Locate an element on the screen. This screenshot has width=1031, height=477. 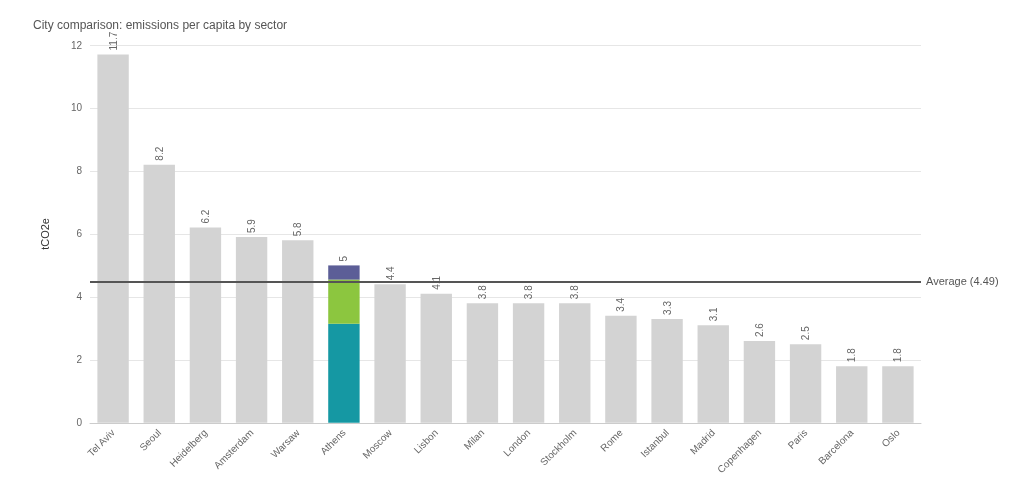
total-label: 4.4 is located at coordinates (390, 273).